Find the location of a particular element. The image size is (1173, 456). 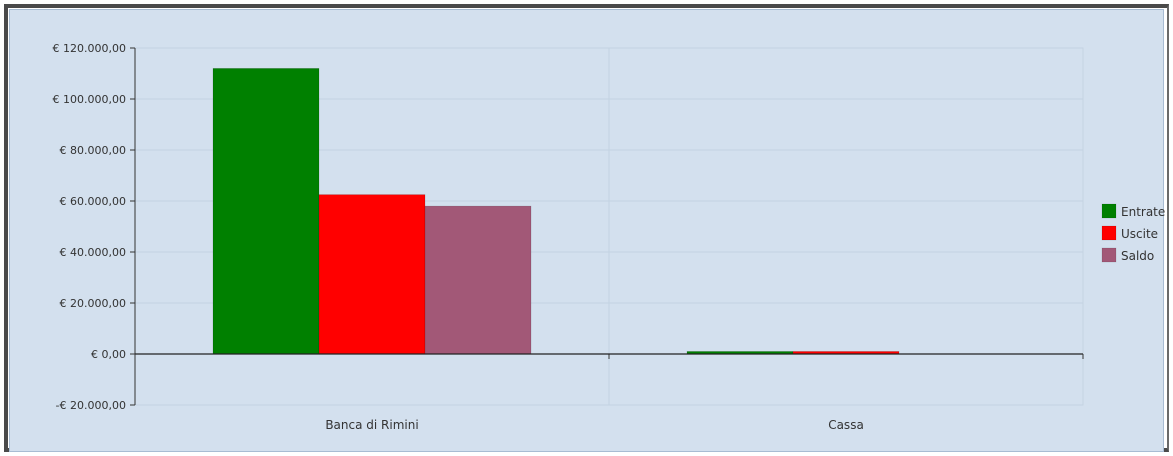

x-tick-label: Cassa is located at coordinates (846, 425).